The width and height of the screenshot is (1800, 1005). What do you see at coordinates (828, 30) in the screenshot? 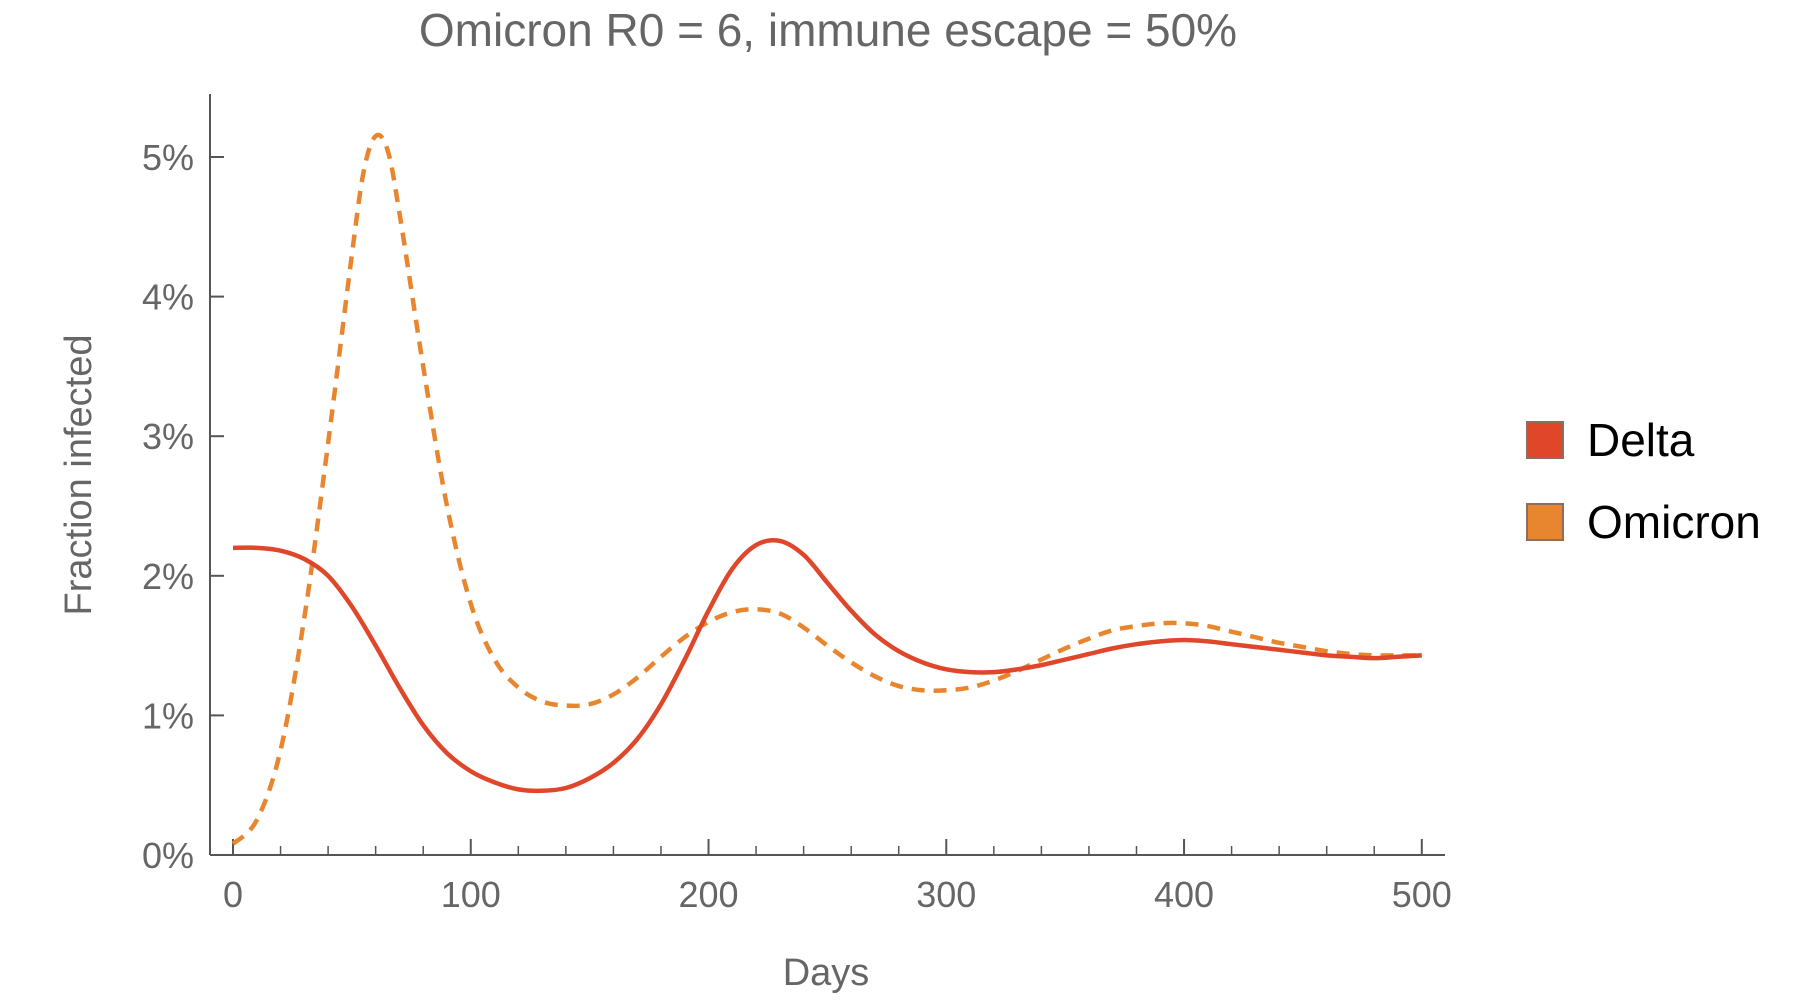
I see `chart-title: Omicron R0 = 6, immune escape = 50%` at bounding box center [828, 30].